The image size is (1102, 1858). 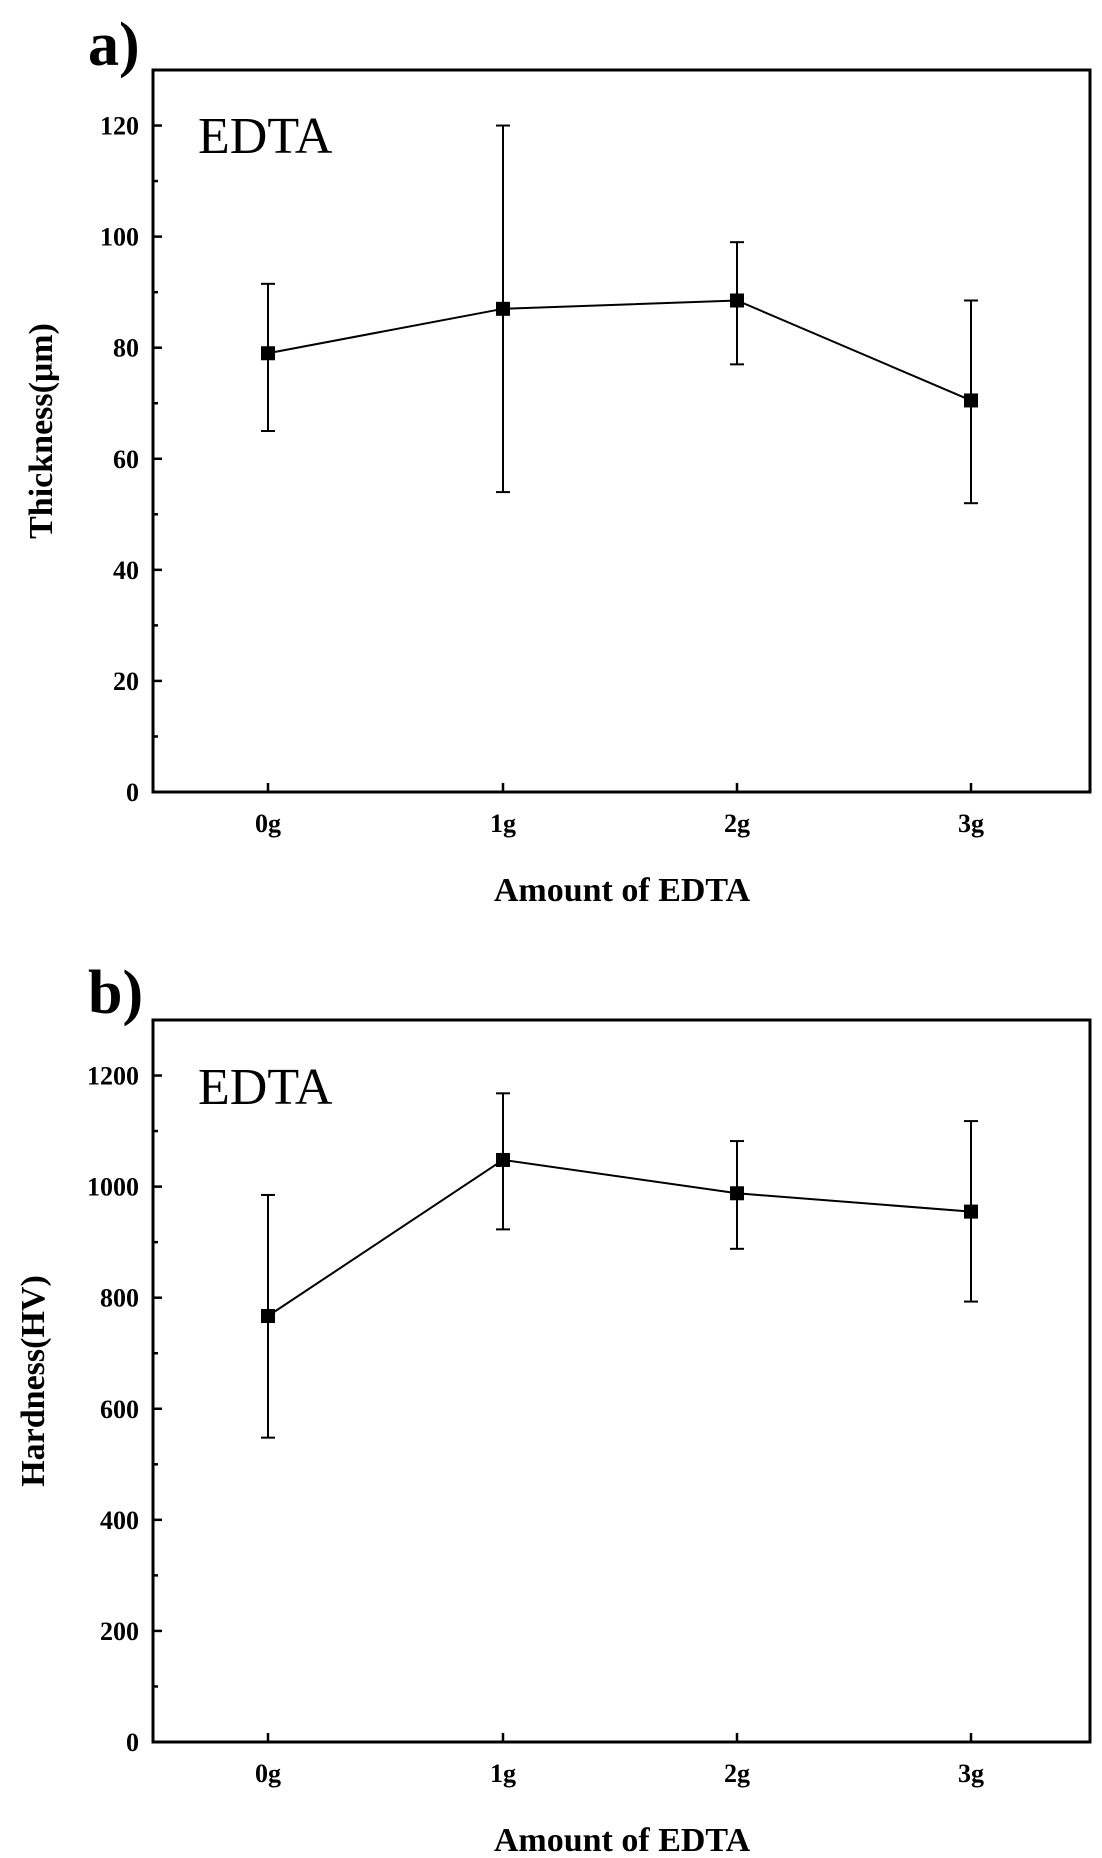 I want to click on panel-label-b: b), so click(x=115, y=993).